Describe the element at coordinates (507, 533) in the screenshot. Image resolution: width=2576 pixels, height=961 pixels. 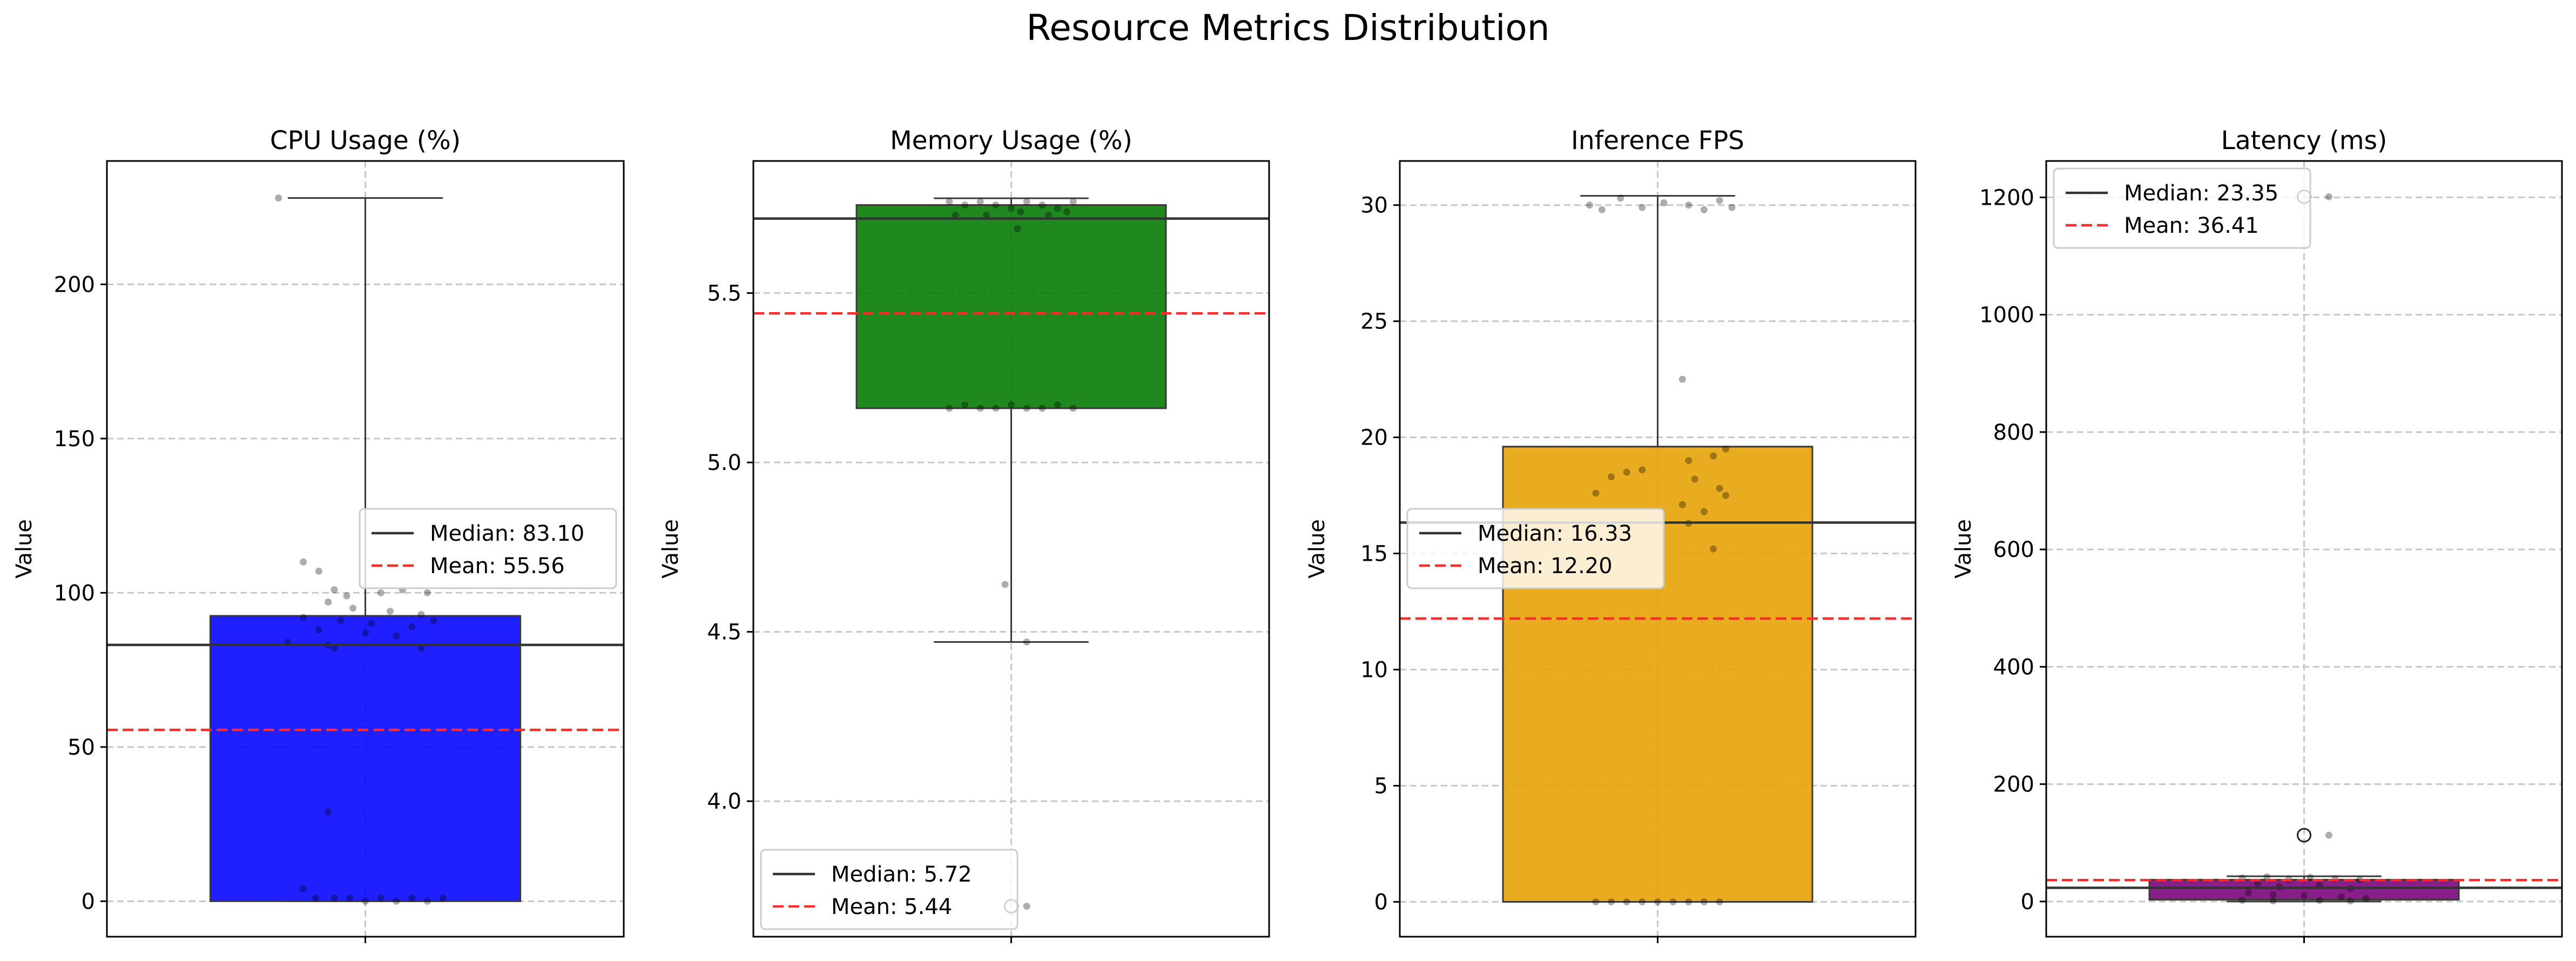
I see `legend-median-label: Median: 83.10` at that location.